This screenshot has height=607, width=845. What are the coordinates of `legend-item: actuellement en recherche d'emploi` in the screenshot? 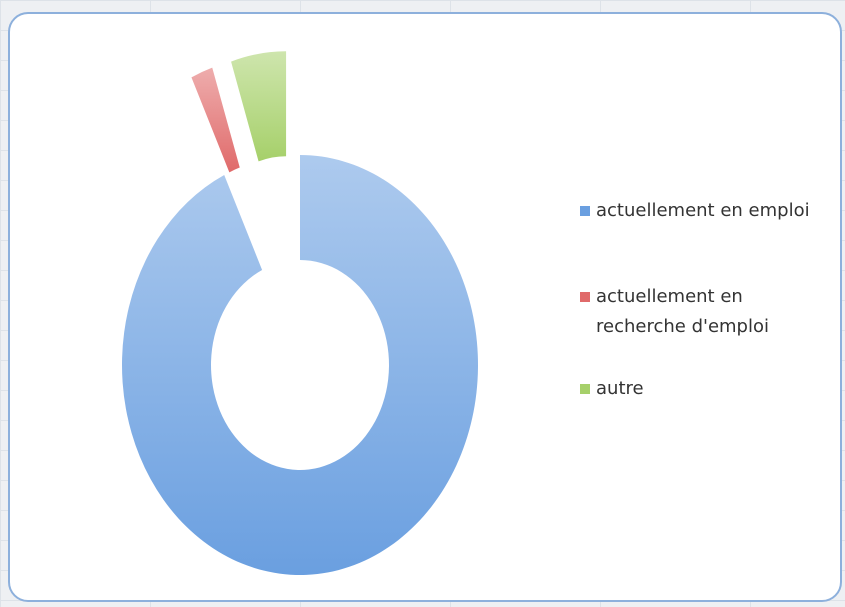 It's located at (705, 312).